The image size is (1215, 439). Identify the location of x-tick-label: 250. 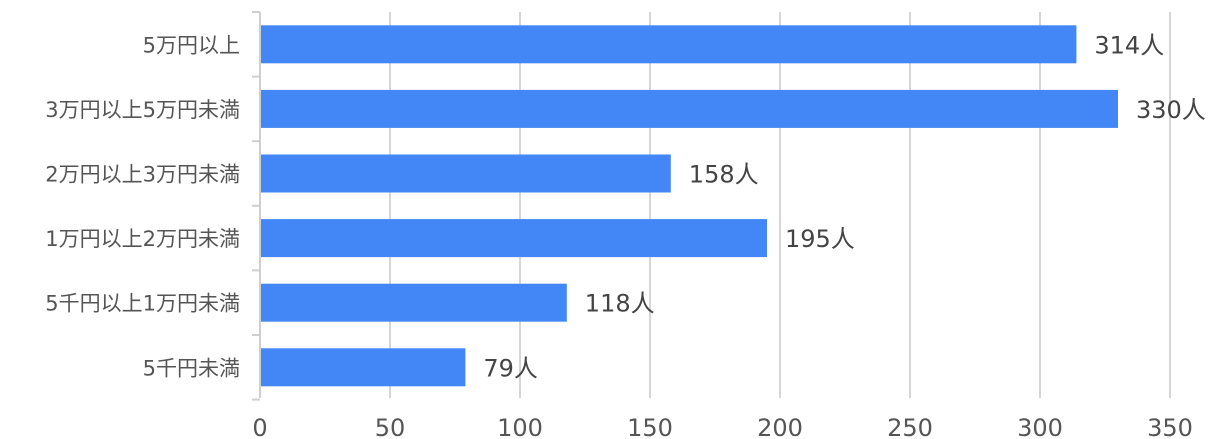
(910, 426).